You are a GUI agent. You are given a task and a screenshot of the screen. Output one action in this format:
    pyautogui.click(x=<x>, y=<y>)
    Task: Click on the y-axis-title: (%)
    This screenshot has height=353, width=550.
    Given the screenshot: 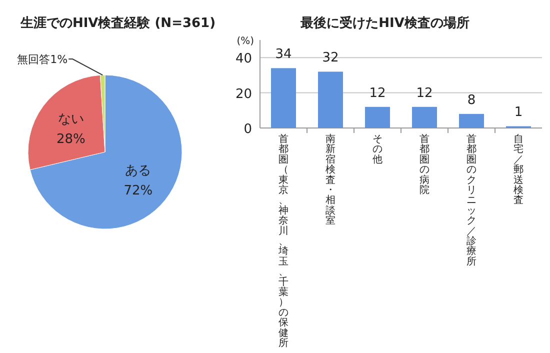 What is the action you would take?
    pyautogui.click(x=245, y=41)
    